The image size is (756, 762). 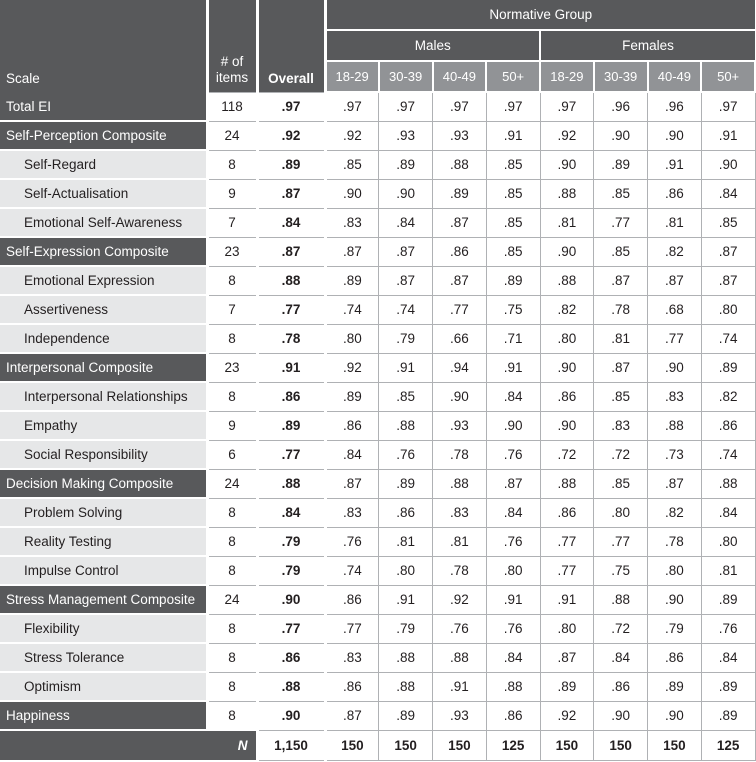 I want to click on scale-label: Decision Making Composite, so click(x=104, y=484).